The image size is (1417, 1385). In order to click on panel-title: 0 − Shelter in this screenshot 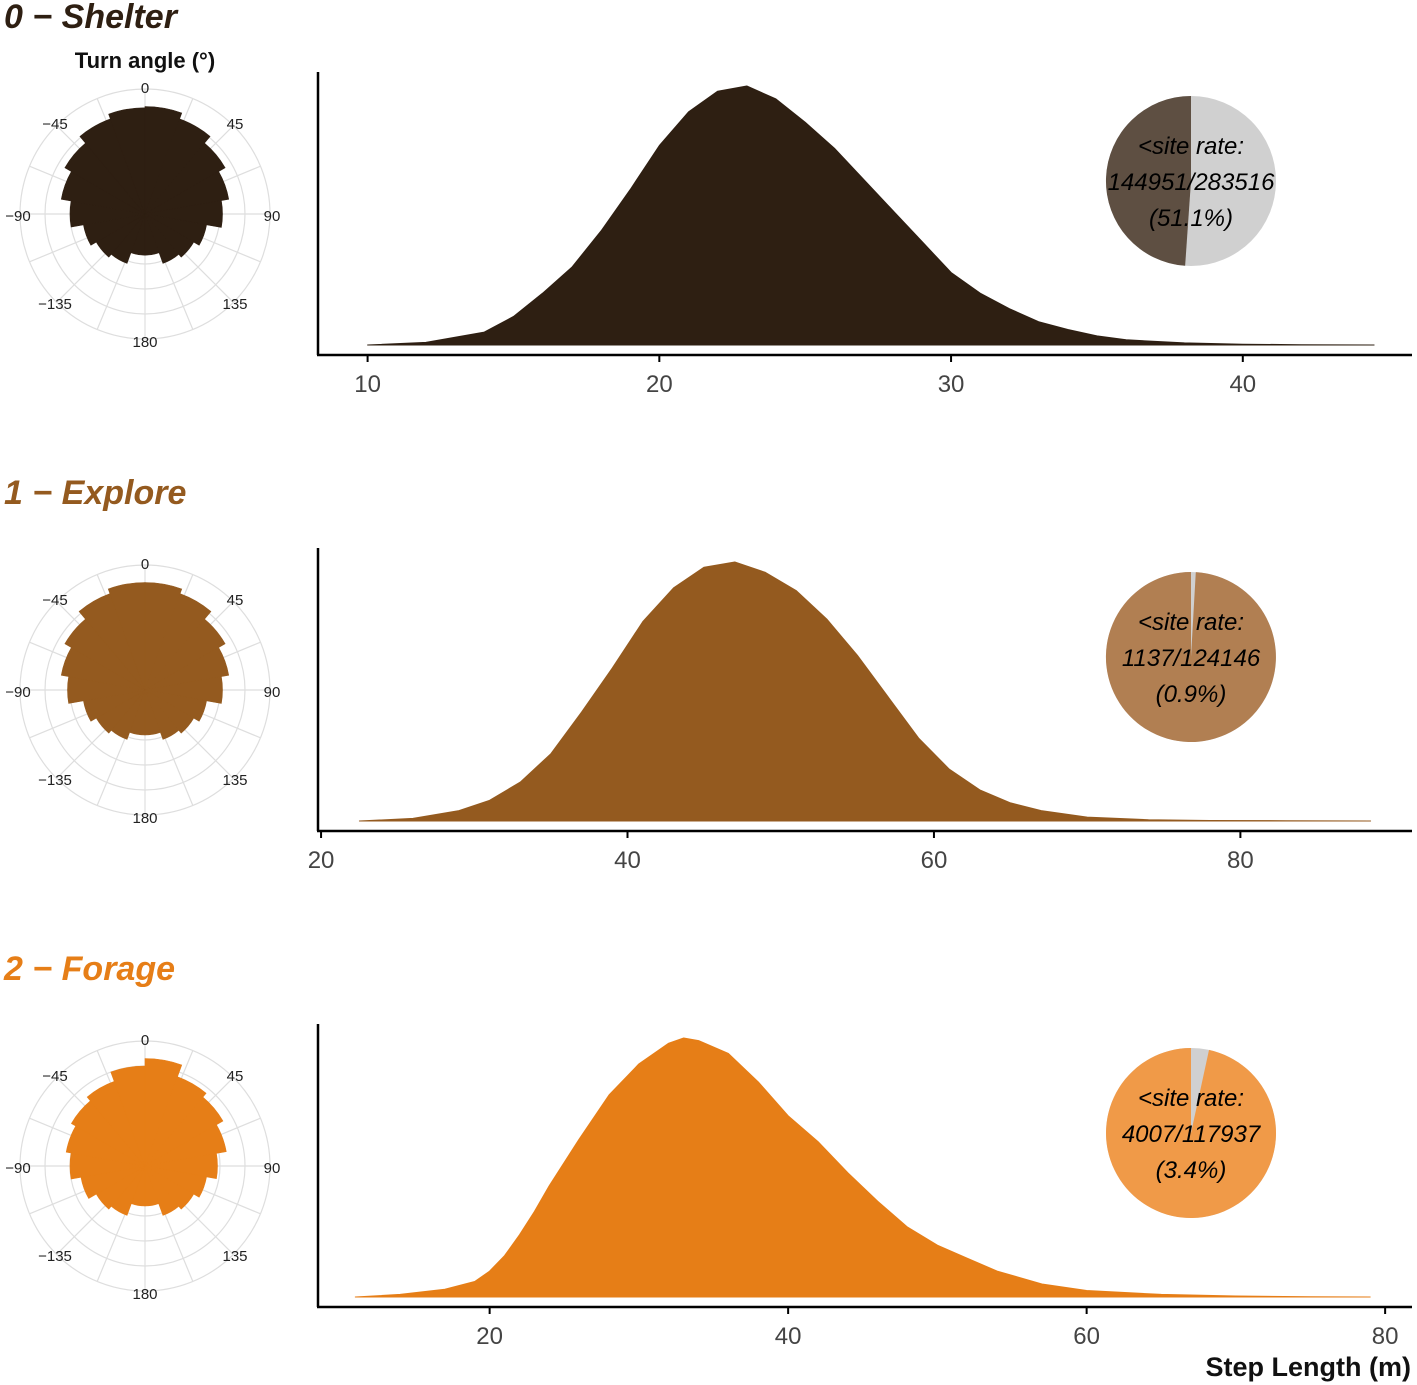, I will do `click(91, 18)`.